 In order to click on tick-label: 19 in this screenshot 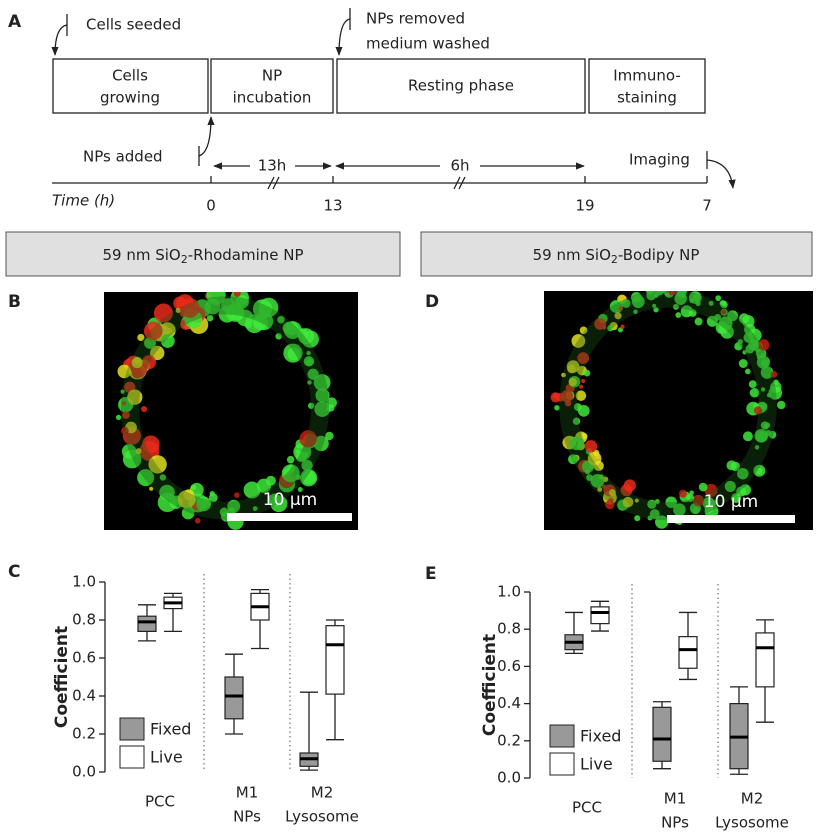, I will do `click(584, 206)`.